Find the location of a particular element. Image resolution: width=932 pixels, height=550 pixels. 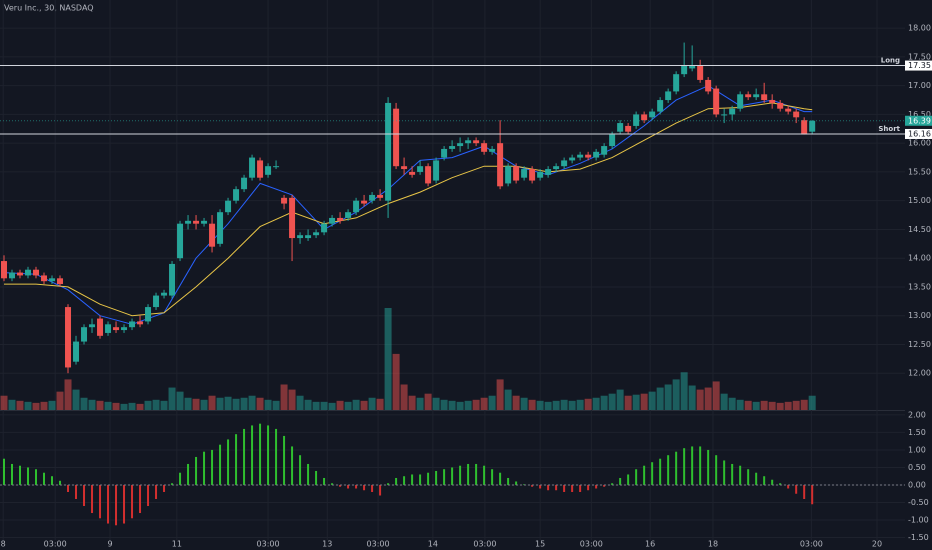

y2-tick-label: -1.50 is located at coordinates (918, 537).